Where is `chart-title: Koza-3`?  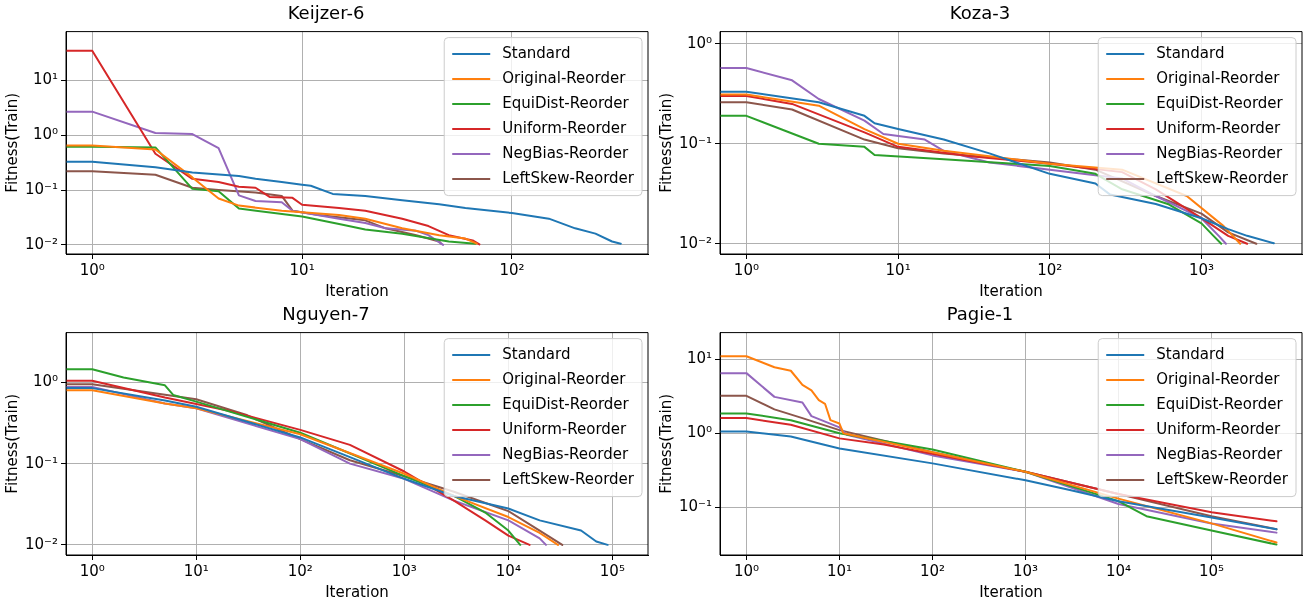 chart-title: Koza-3 is located at coordinates (980, 13).